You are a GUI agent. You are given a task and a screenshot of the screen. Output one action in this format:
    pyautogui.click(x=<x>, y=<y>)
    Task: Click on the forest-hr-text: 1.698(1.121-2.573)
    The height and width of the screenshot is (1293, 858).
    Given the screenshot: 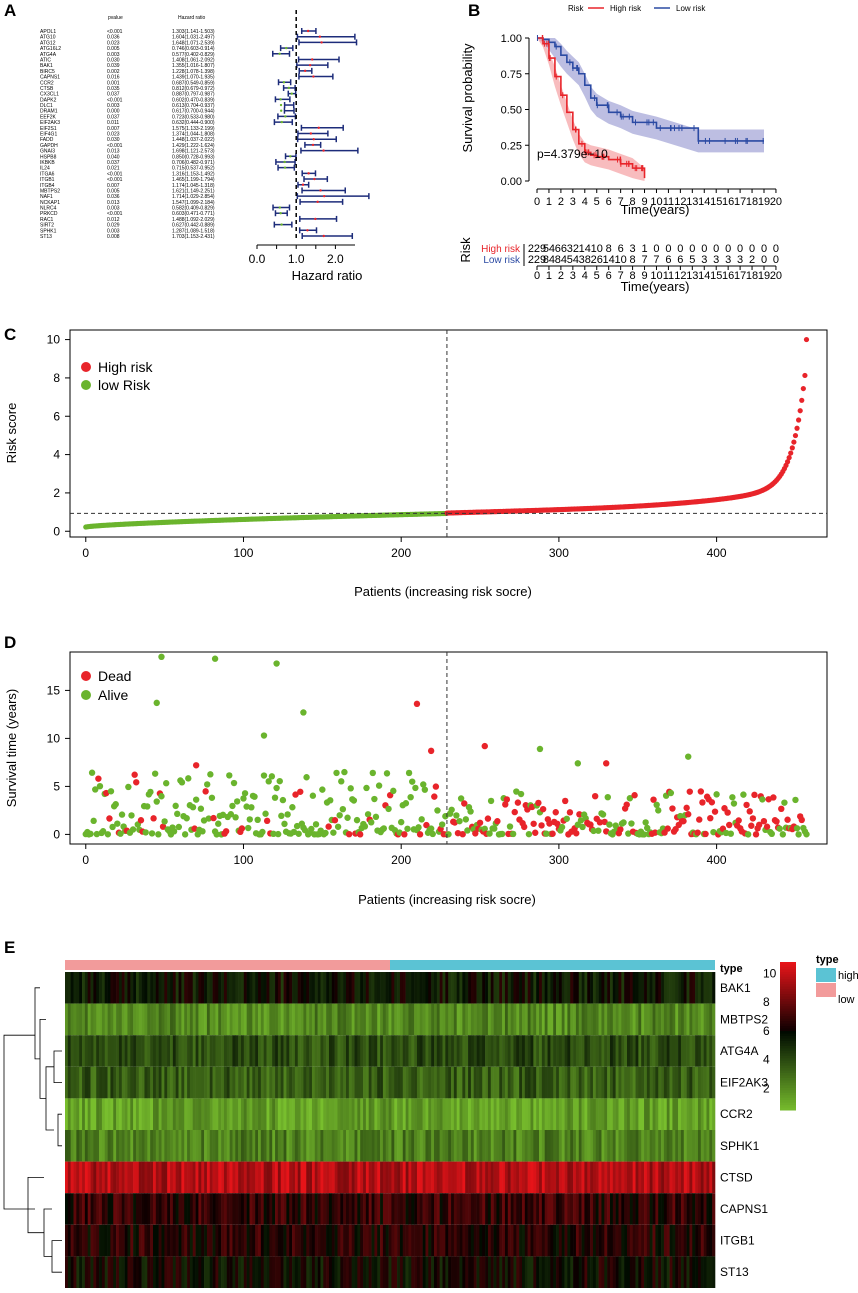 What is the action you would take?
    pyautogui.click(x=193, y=152)
    